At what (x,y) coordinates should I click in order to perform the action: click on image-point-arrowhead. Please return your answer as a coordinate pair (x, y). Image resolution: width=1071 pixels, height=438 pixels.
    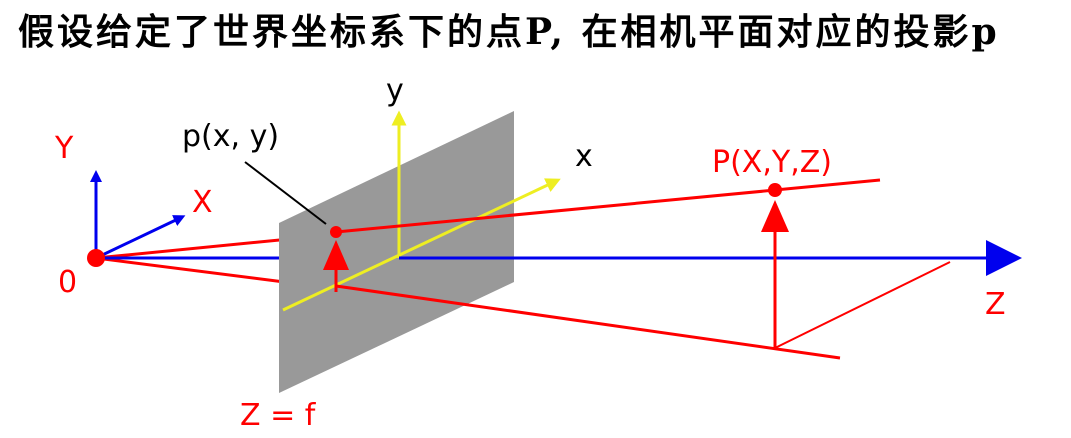
    Looking at the image, I should click on (336, 255).